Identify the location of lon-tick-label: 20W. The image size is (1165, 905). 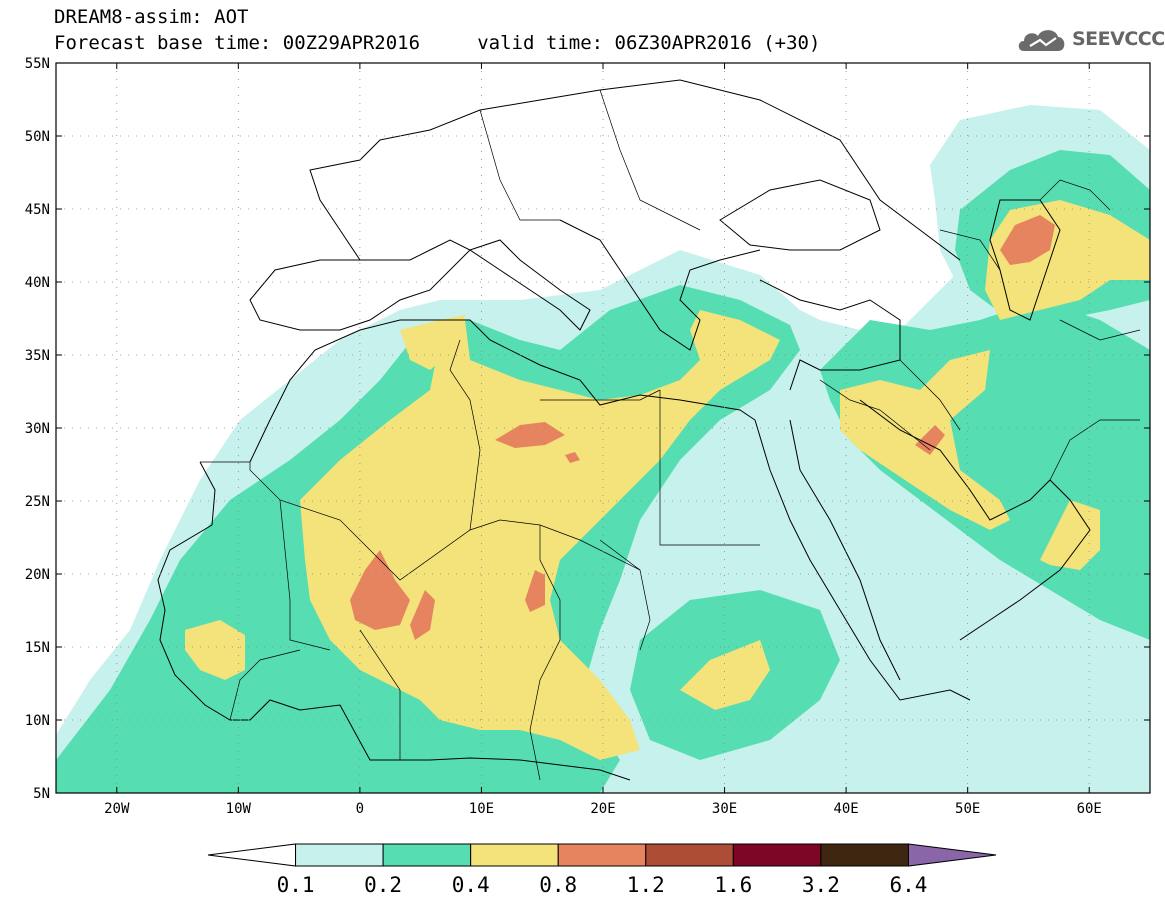
(117, 809).